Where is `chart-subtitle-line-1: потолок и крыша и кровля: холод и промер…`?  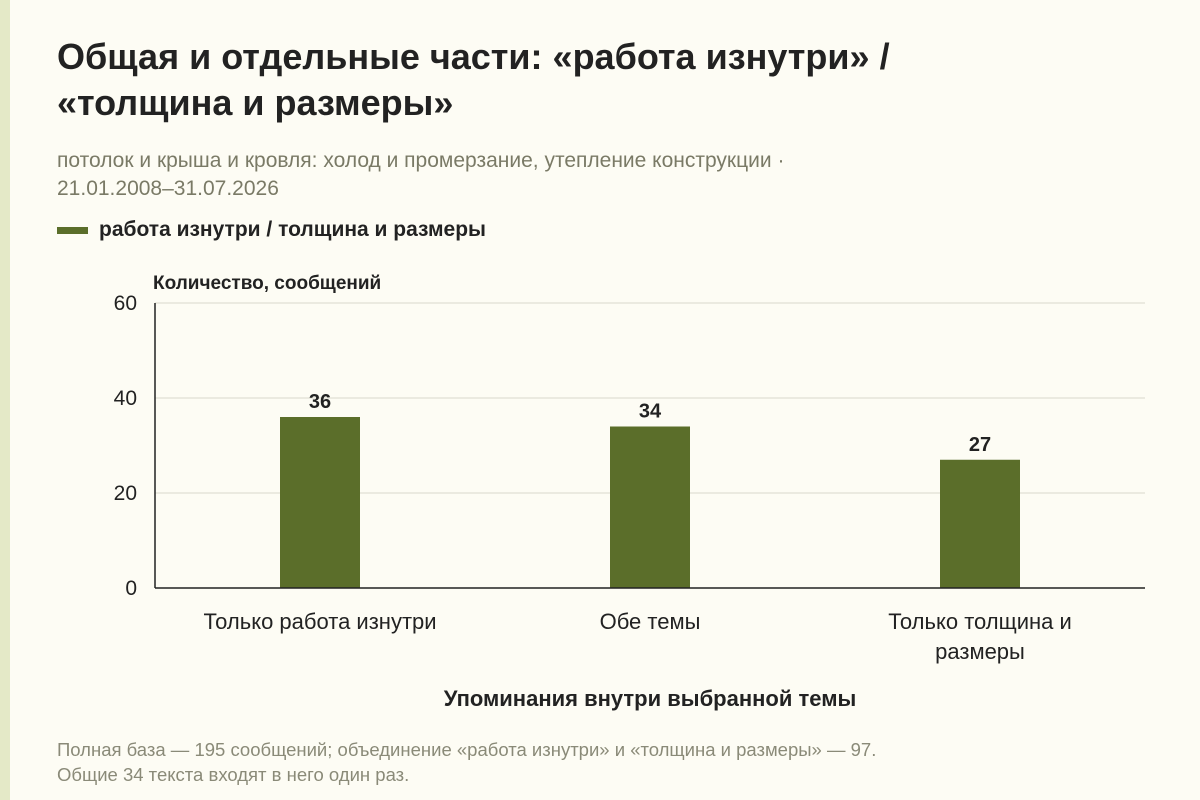
chart-subtitle-line-1: потолок и крыша и кровля: холод и промер… is located at coordinates (421, 160).